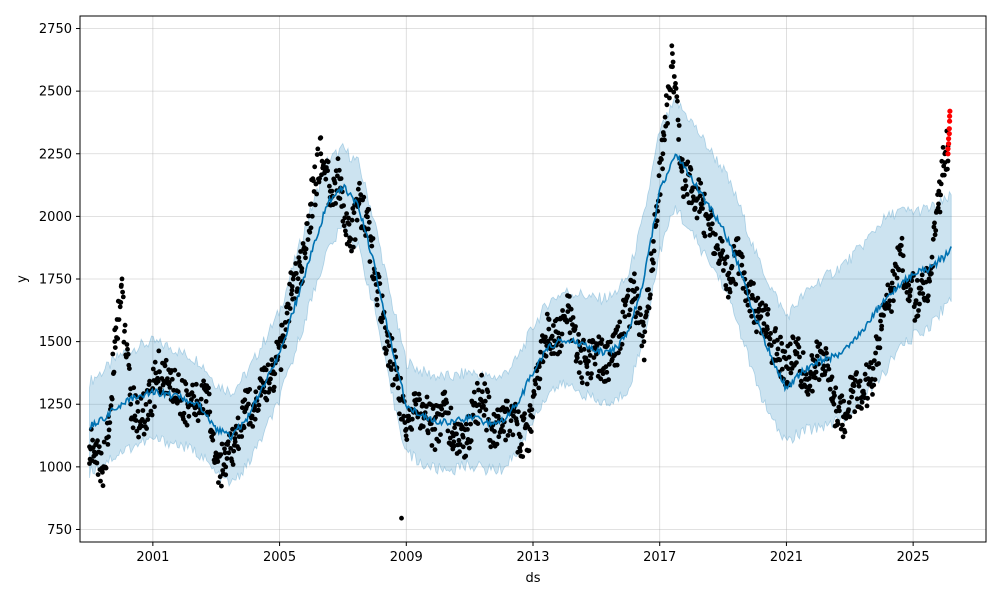 The height and width of the screenshot is (600, 1000). I want to click on x-tick-label: 2005, so click(279, 557).